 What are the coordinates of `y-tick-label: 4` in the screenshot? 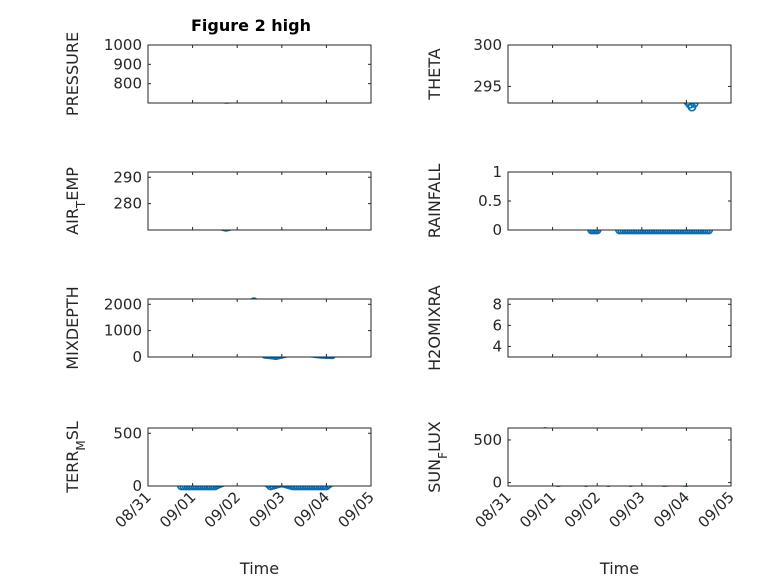 It's located at (497, 346).